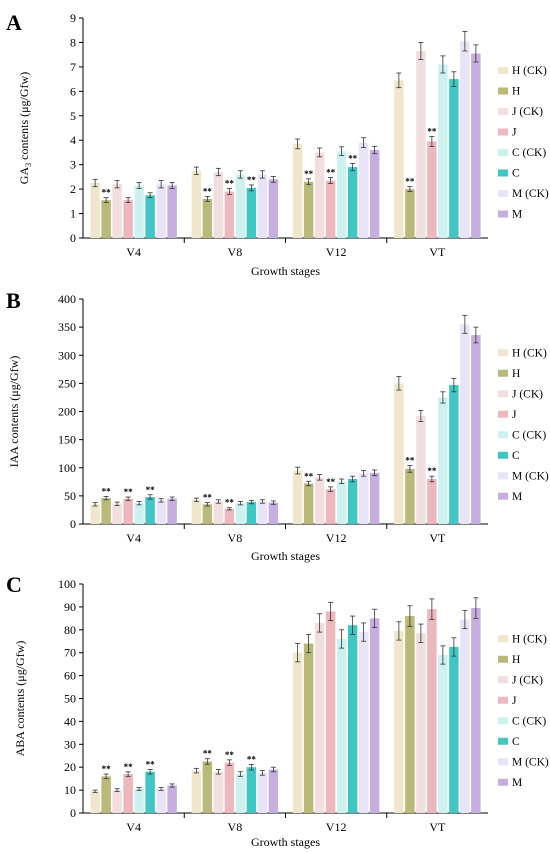 Image resolution: width=550 pixels, height=853 pixels. Describe the element at coordinates (24, 117) in the screenshot. I see `y-axis-label-rest: contents (μg/Gfw)` at that location.